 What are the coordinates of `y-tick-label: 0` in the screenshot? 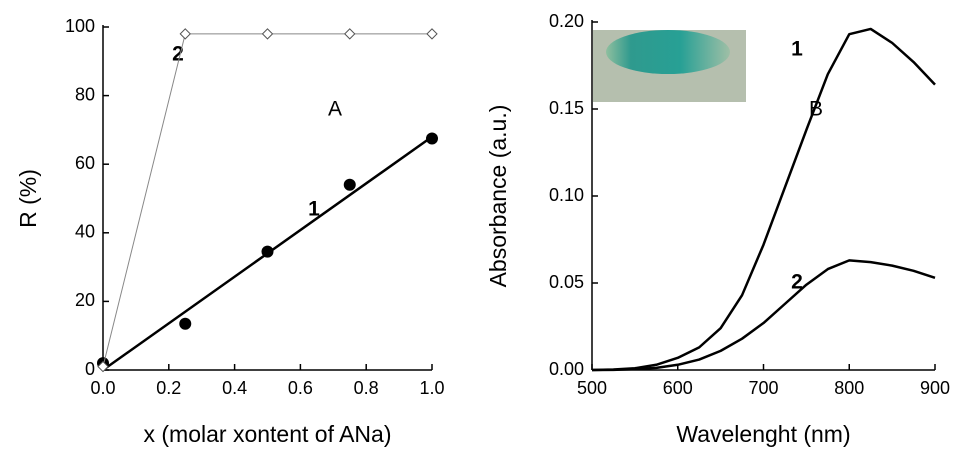 It's located at (90, 369).